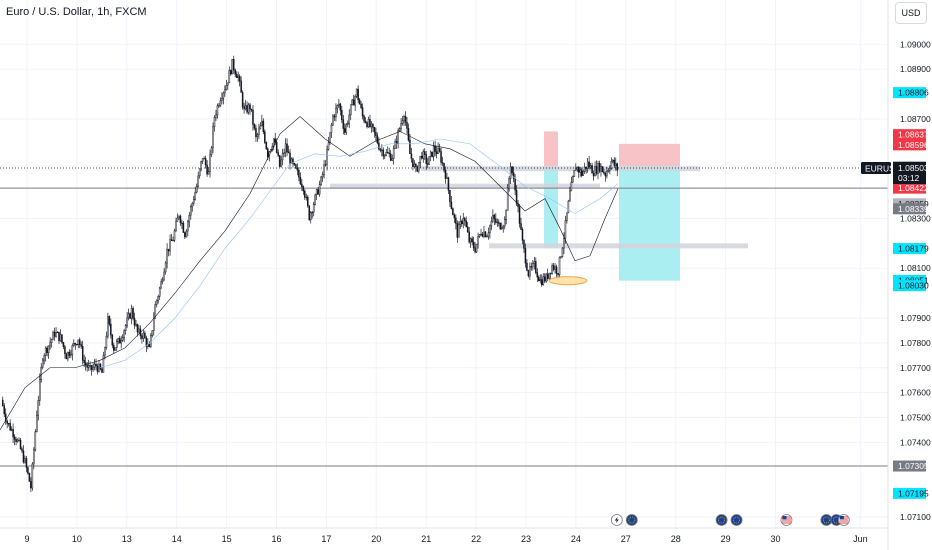 This screenshot has height=550, width=932. What do you see at coordinates (730, 520) in the screenshot?
I see `economic-event-icons` at bounding box center [730, 520].